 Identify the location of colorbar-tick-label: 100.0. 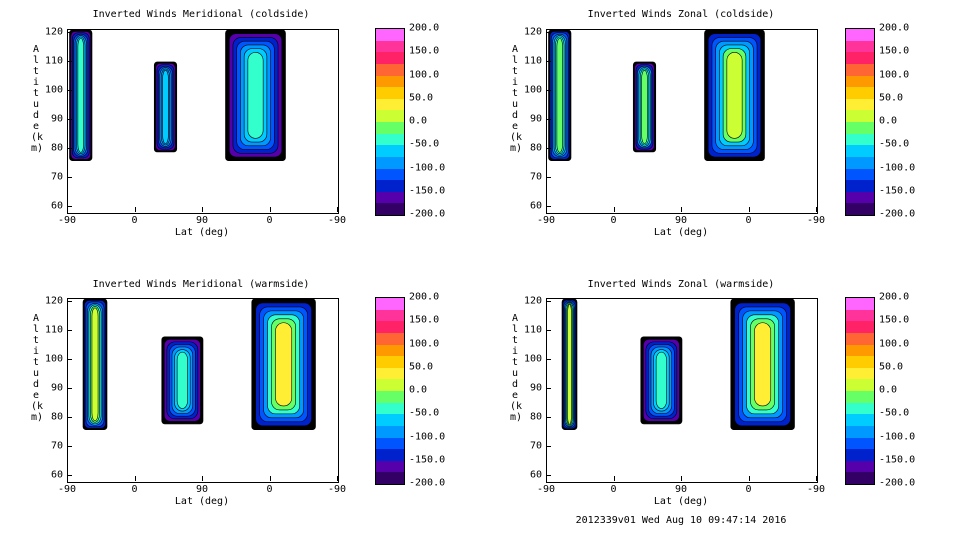
(424, 74).